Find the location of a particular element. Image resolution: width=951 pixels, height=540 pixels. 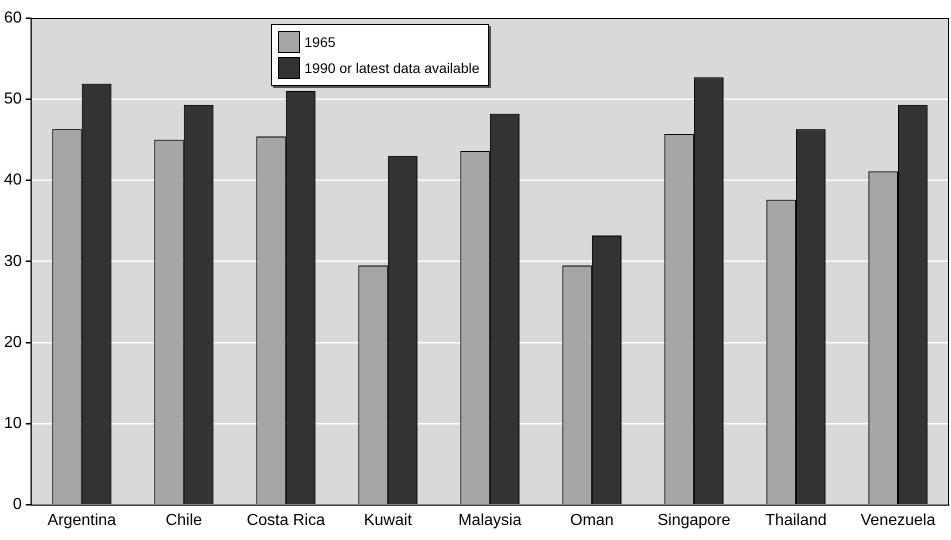

y-tick-label: 20 is located at coordinates (13, 342).